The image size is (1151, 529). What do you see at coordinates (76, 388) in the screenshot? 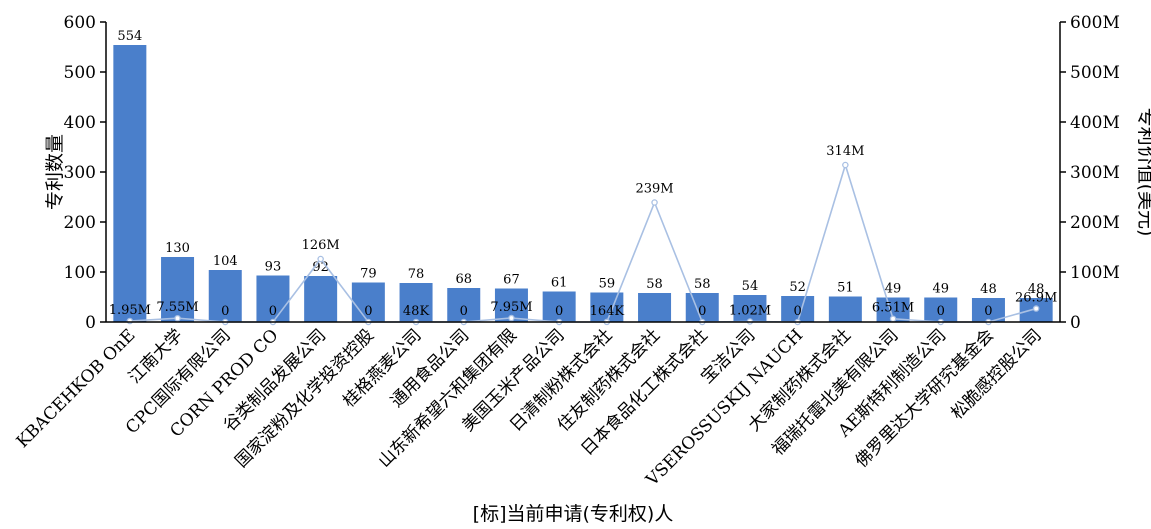
I see `category-label: KBACEHKOB OnE` at bounding box center [76, 388].